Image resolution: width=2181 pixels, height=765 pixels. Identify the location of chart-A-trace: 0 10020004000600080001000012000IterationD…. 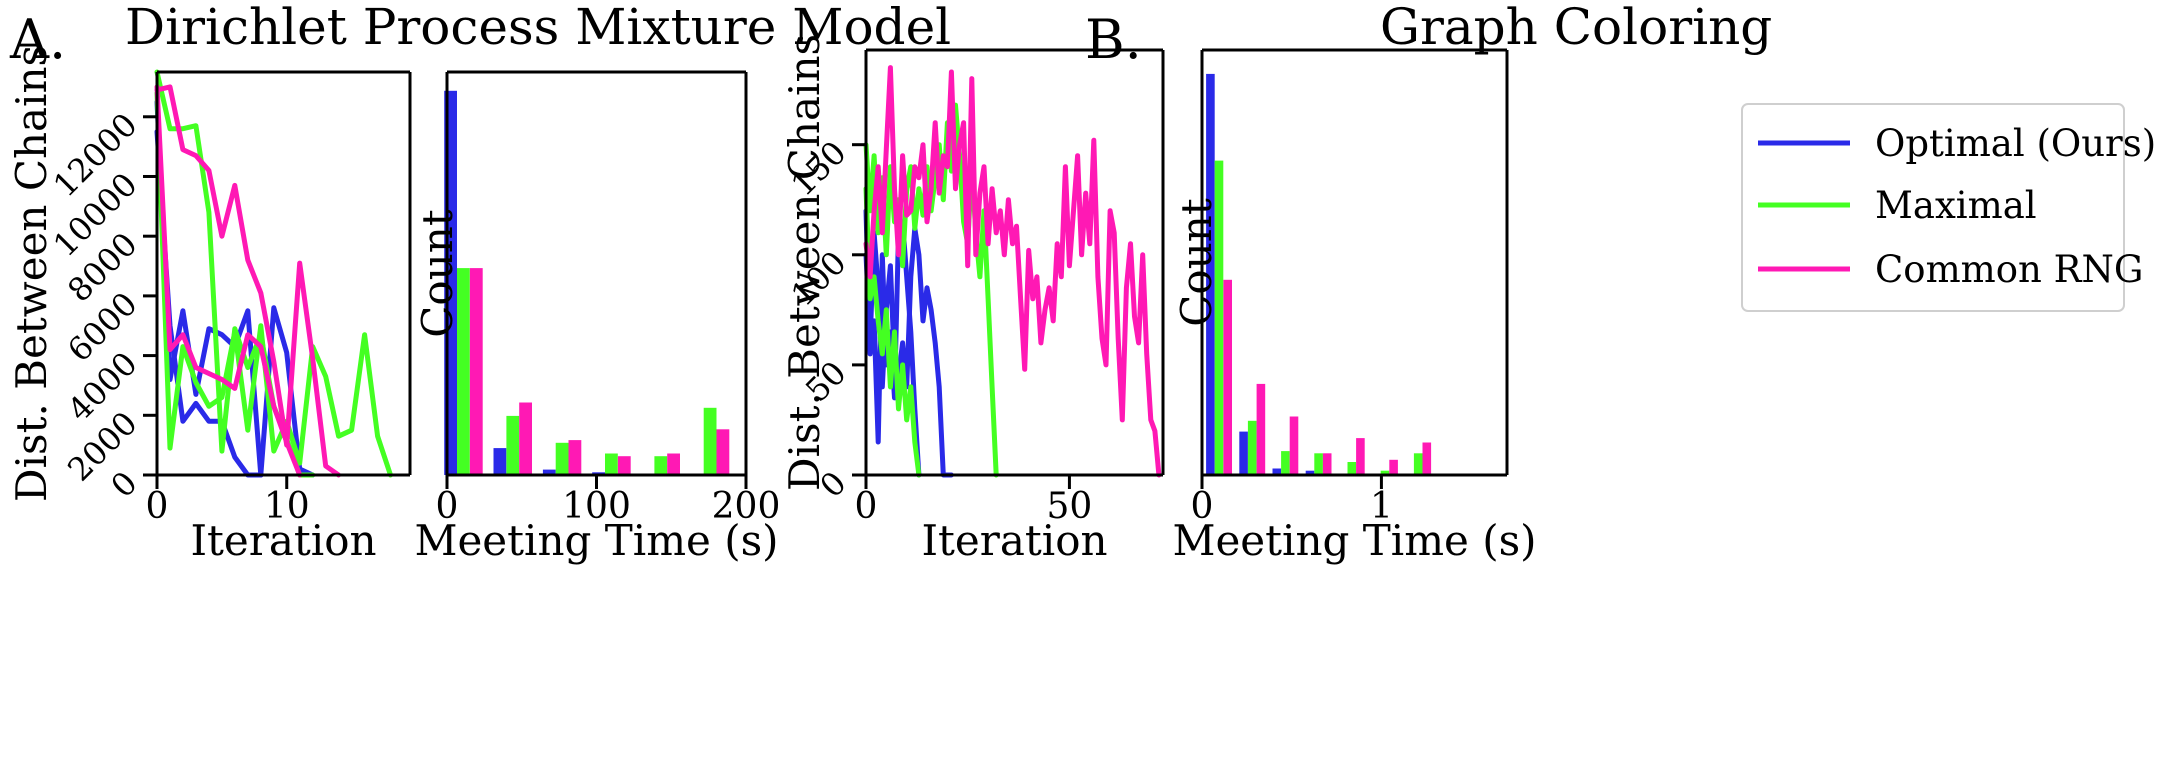
(209, 305).